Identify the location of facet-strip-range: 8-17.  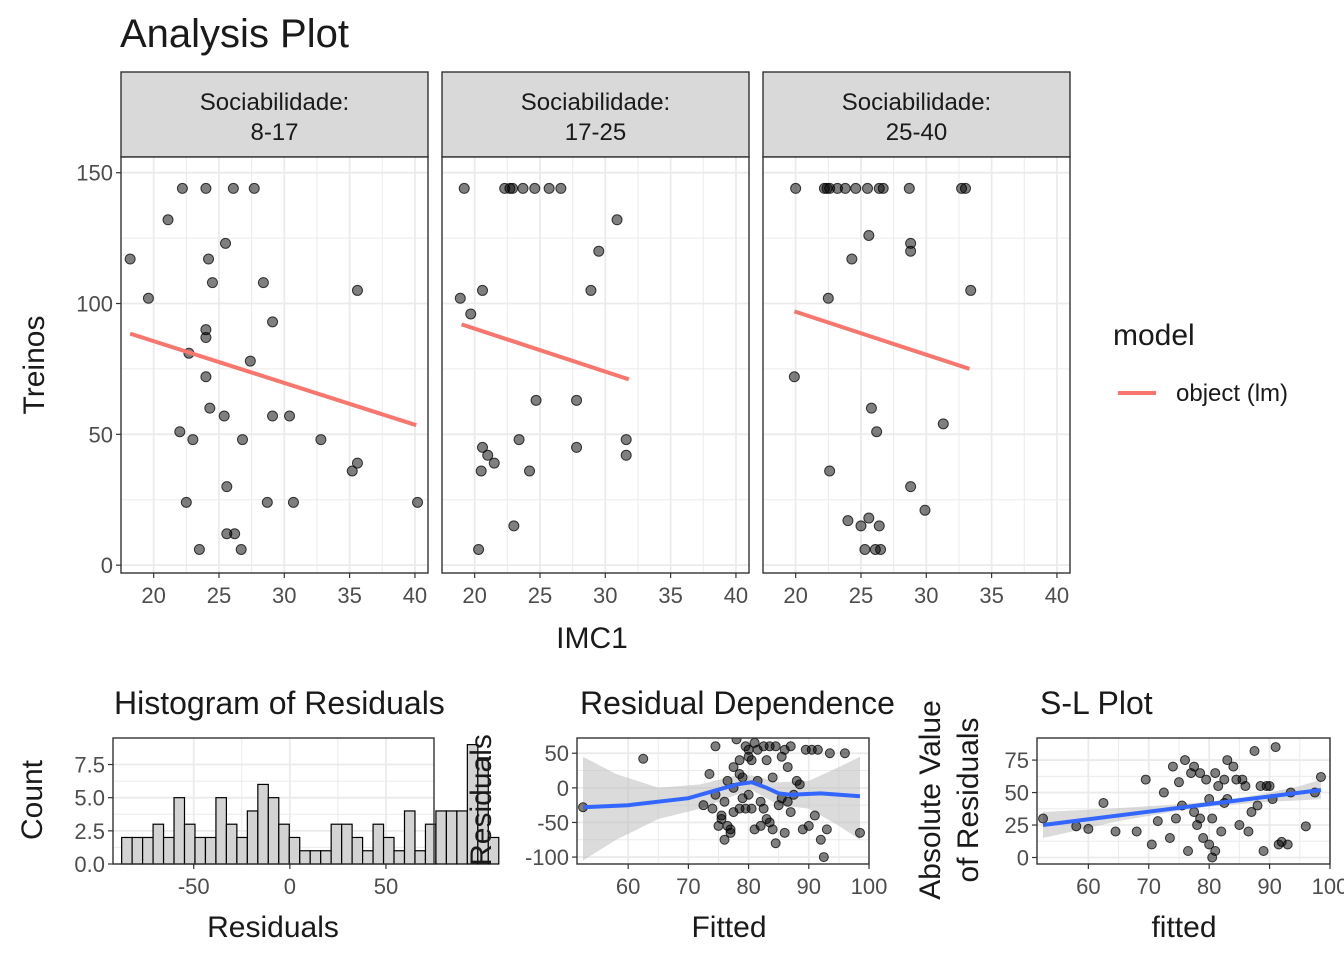
(274, 132).